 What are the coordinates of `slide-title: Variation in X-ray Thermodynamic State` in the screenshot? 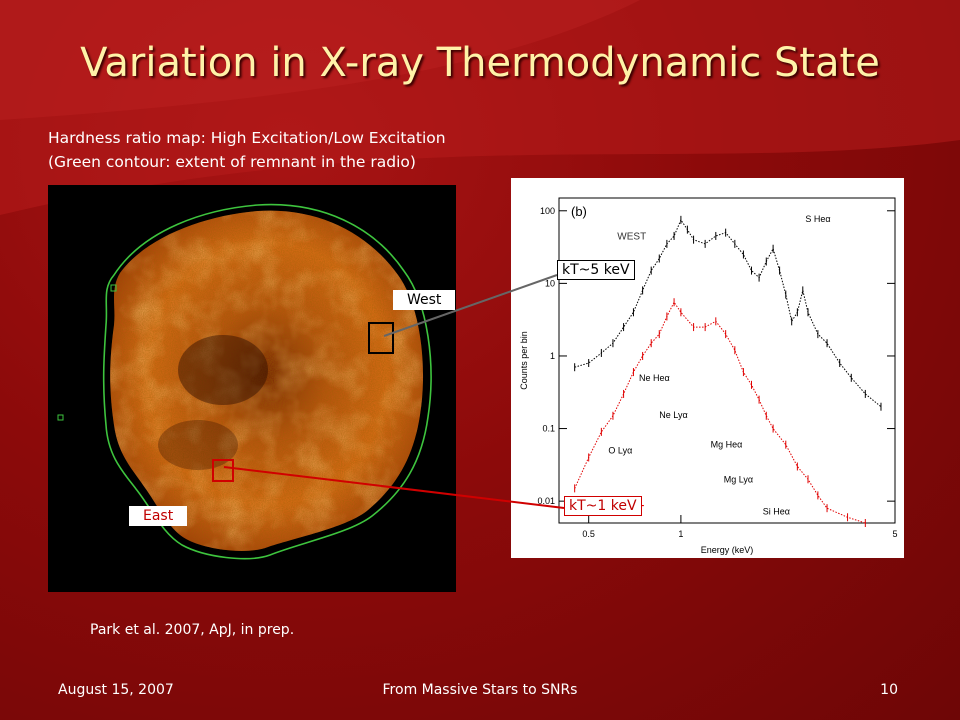 It's located at (480, 63).